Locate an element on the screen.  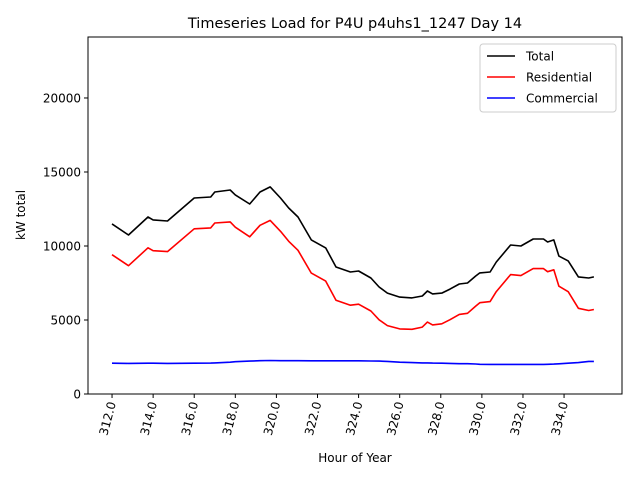
x-axis-label: Hour of Year is located at coordinates (355, 458).